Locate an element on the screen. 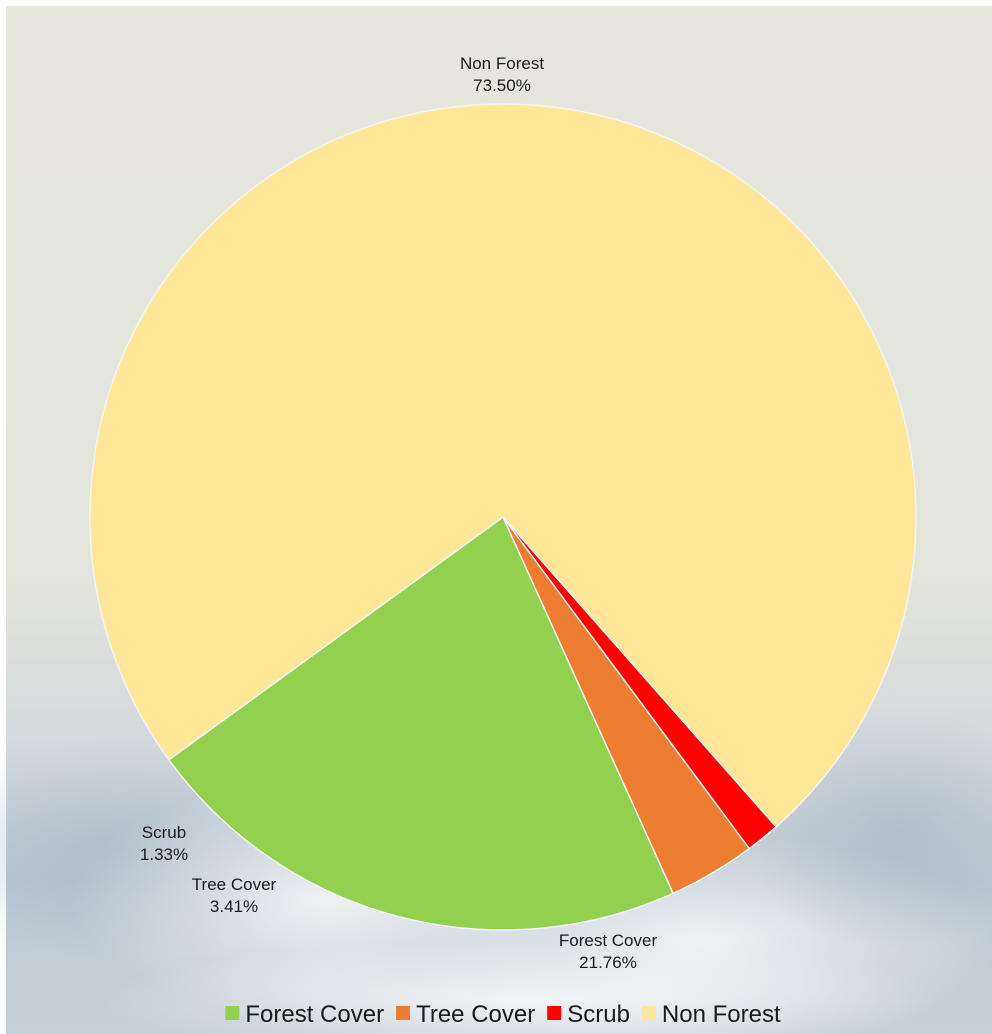 Image resolution: width=992 pixels, height=1034 pixels. legend-item-non-forest: Non Forest is located at coordinates (711, 1014).